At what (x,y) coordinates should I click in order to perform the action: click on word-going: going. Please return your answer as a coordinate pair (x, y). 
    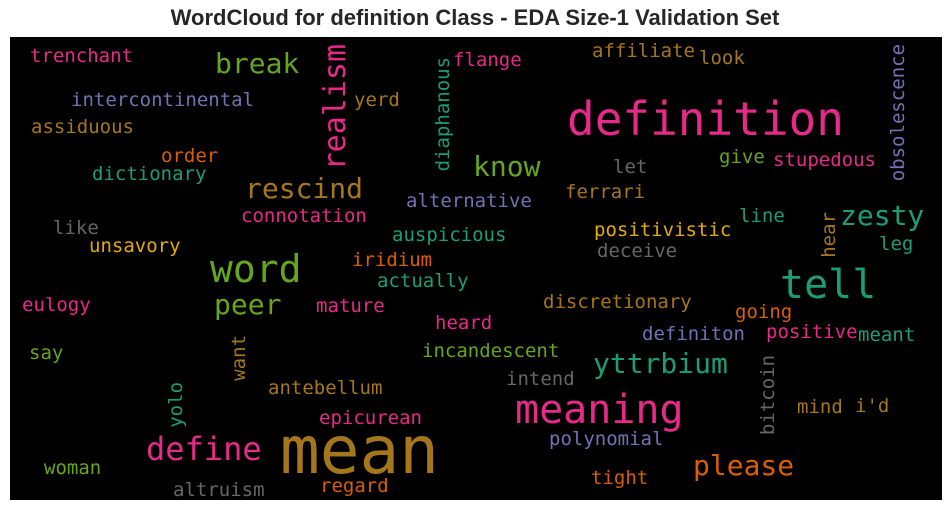
    Looking at the image, I should click on (763, 312).